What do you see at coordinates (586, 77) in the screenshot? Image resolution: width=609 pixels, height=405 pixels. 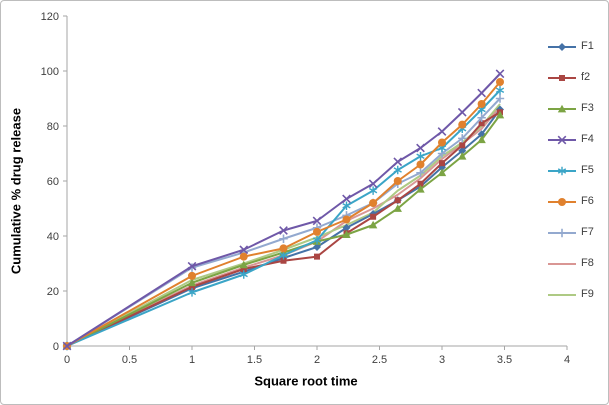 I see `legend-label-f2: f2` at bounding box center [586, 77].